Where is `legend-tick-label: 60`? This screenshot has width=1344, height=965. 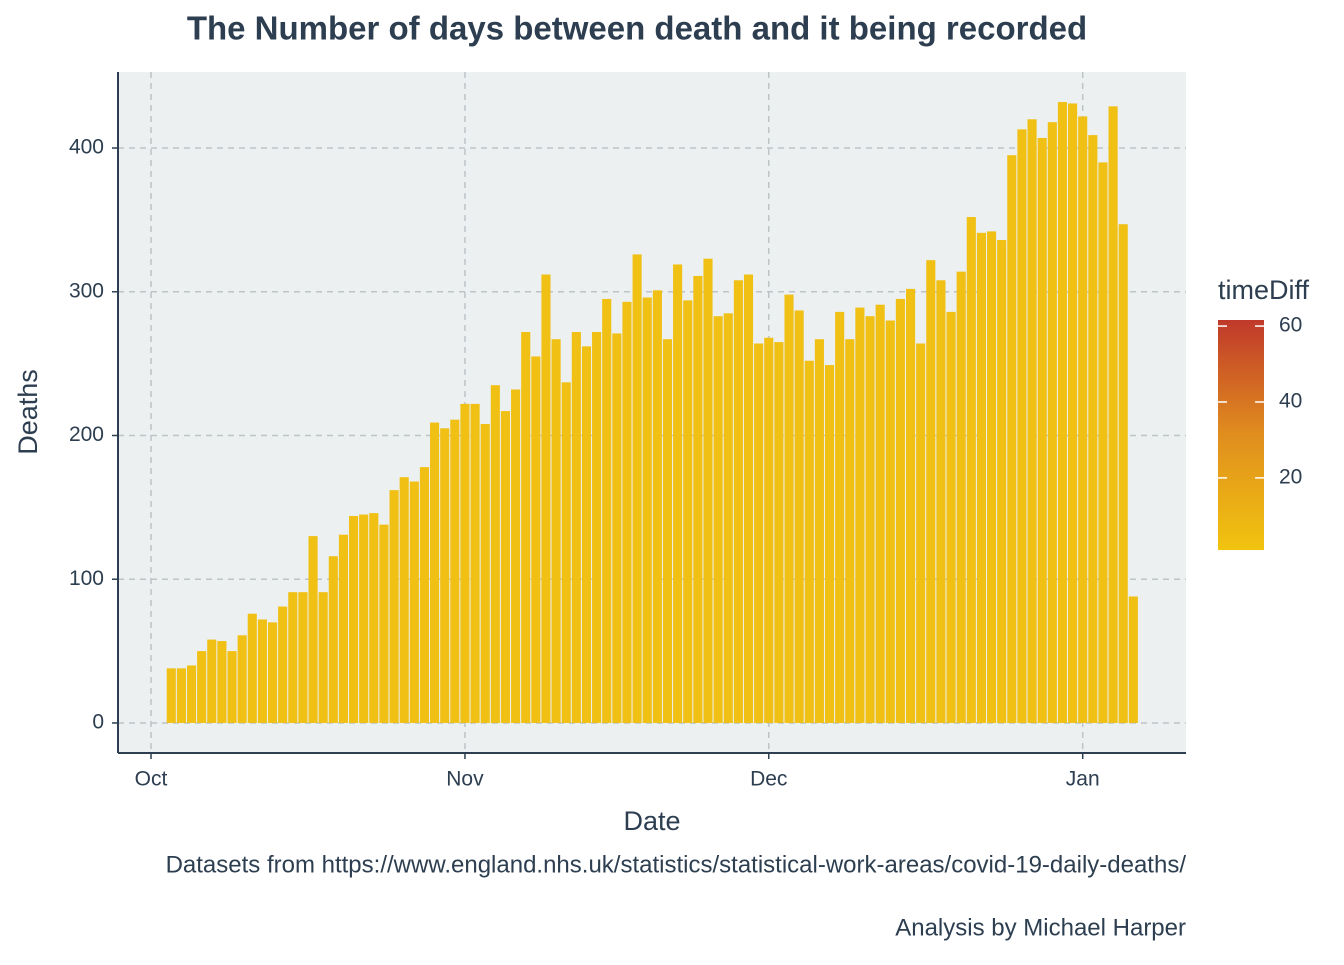 legend-tick-label: 60 is located at coordinates (1290, 325).